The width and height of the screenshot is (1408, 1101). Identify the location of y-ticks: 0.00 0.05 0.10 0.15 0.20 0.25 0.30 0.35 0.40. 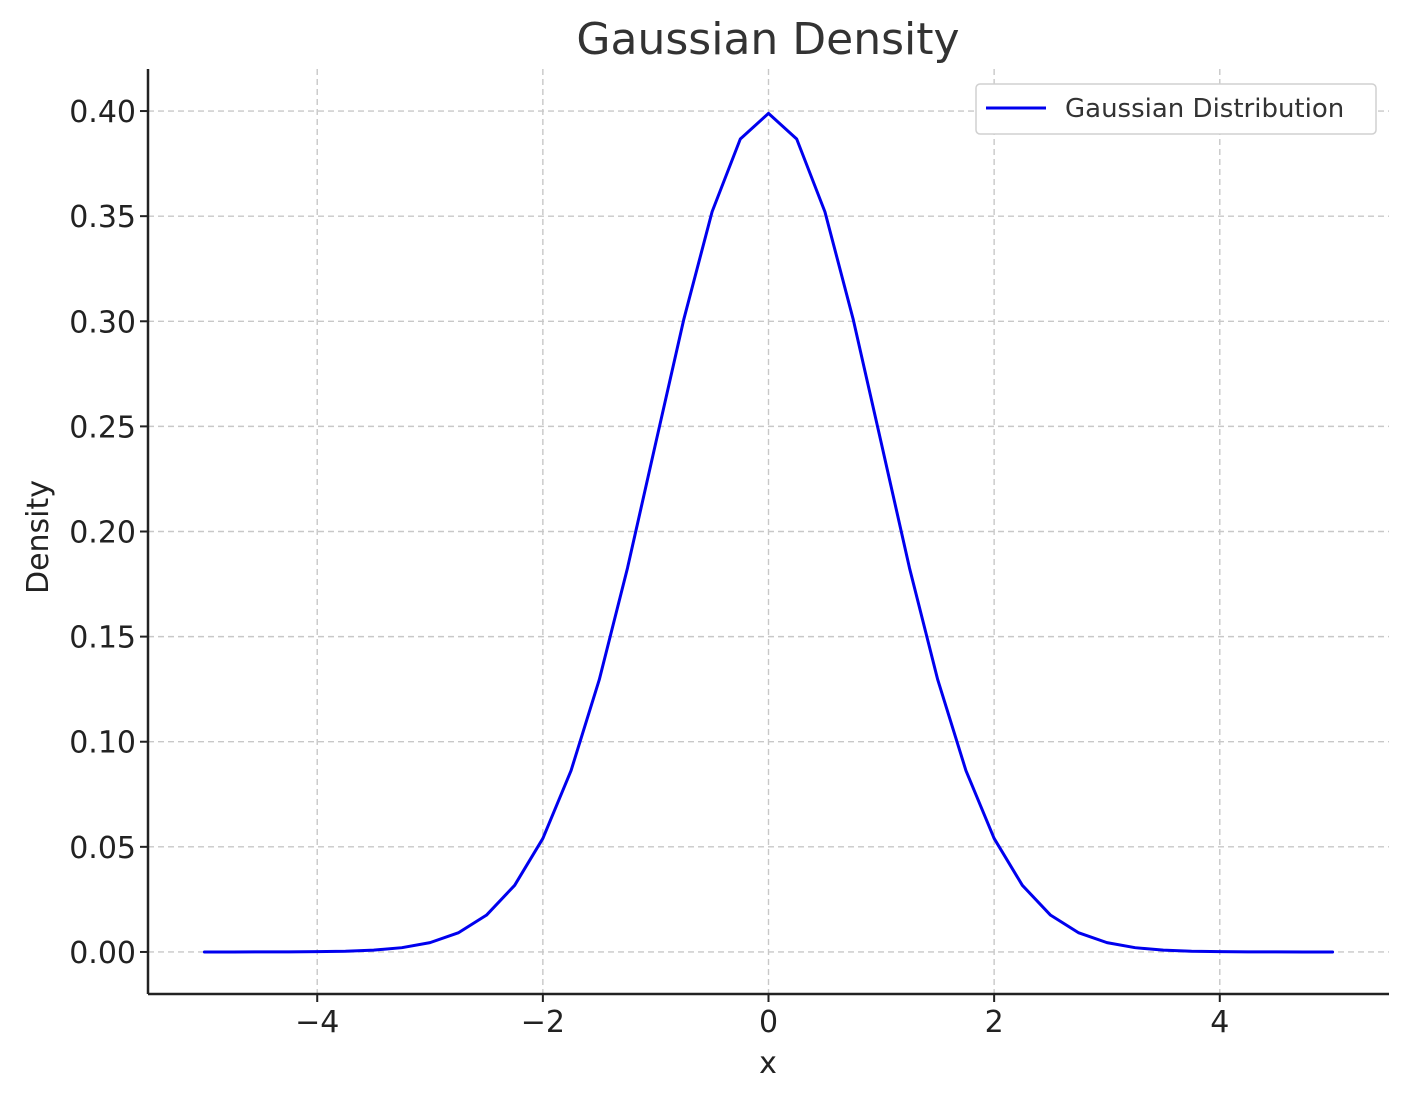
(108, 533).